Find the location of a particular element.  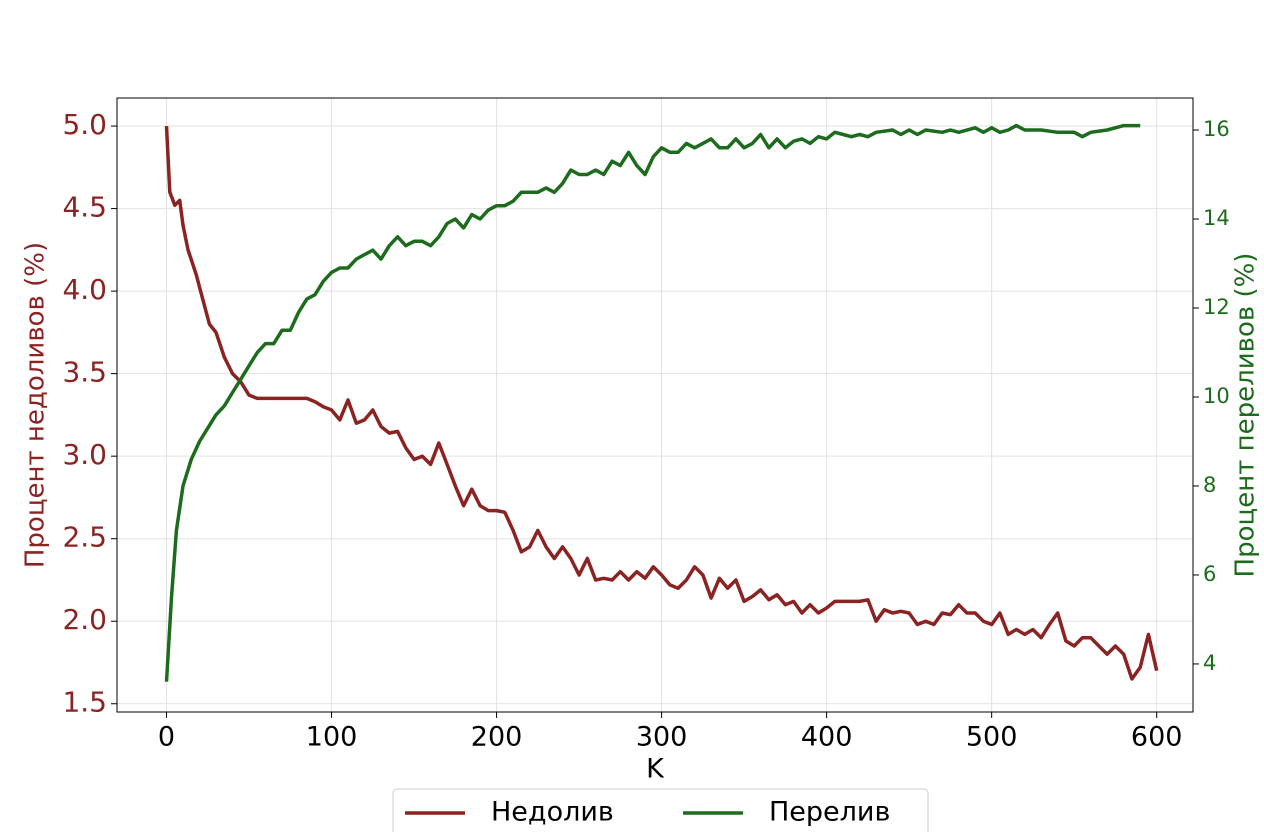

y2-tick-label: 14 is located at coordinates (1216, 218).